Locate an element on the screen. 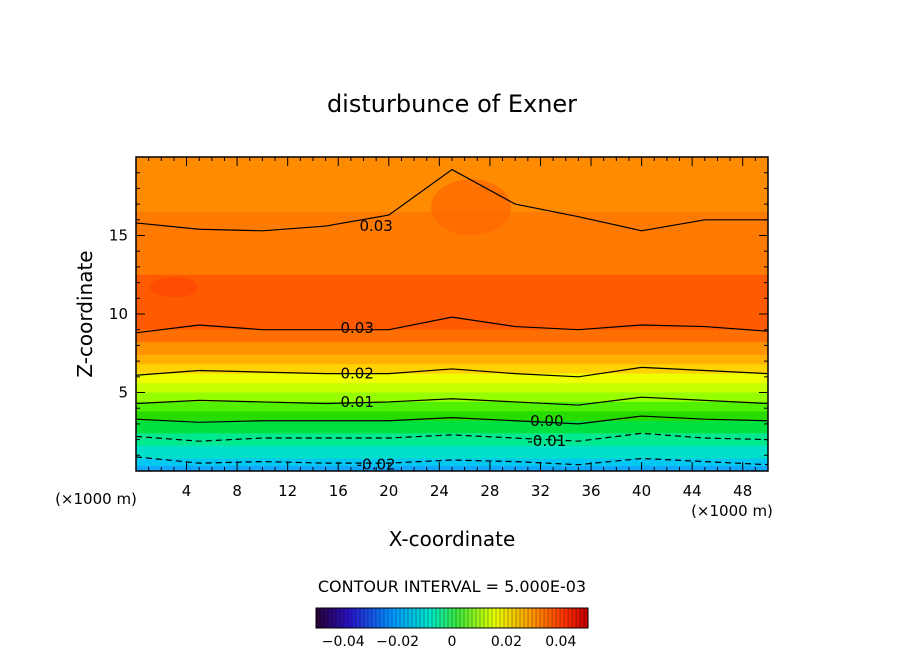 This screenshot has width=904, height=654. x-tick-label: 44 is located at coordinates (692, 491).